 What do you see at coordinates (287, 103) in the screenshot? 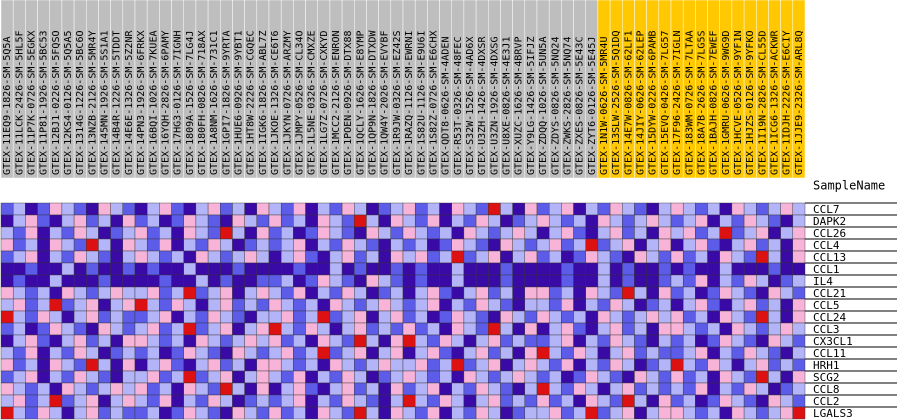
I see `sample-label: GTEX-1JKYN-0726-SM-ARZMY` at bounding box center [287, 103].